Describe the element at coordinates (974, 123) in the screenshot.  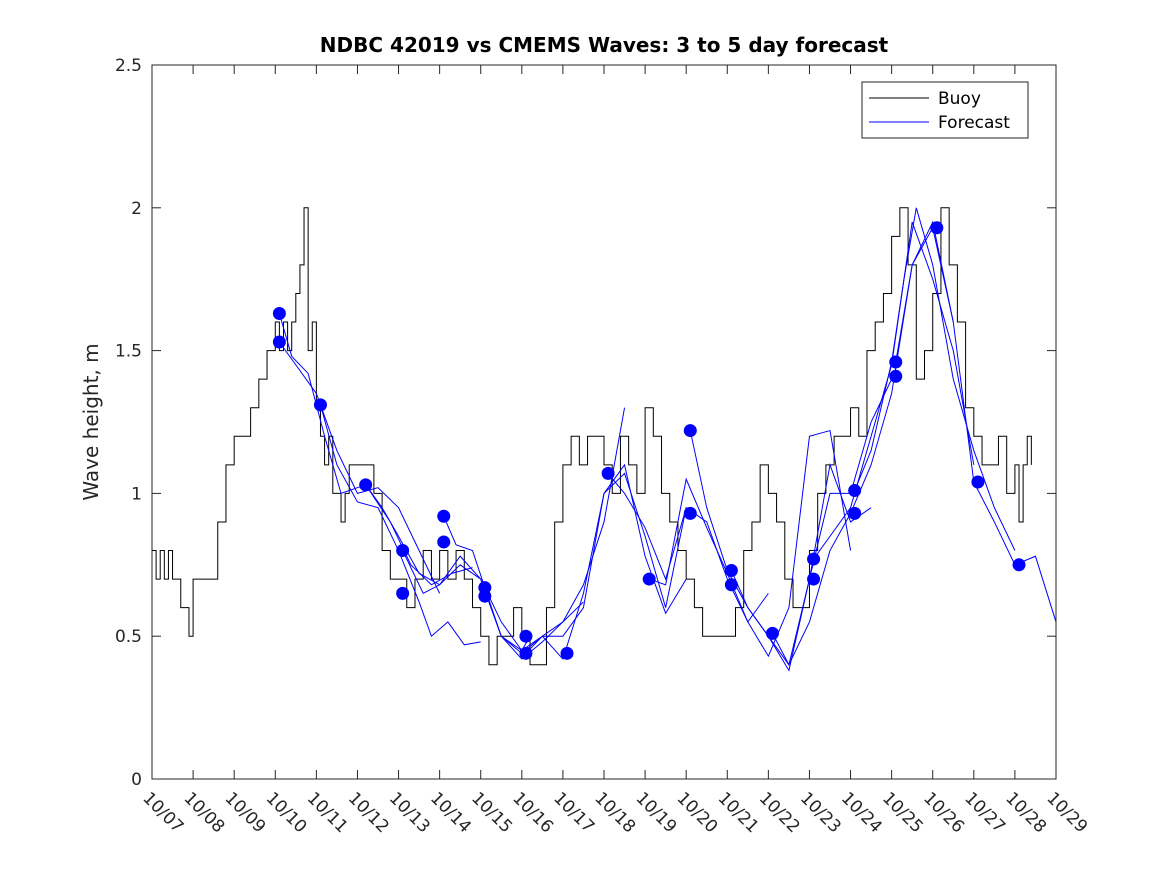
I see `legend-forecast-label: Forecast` at that location.